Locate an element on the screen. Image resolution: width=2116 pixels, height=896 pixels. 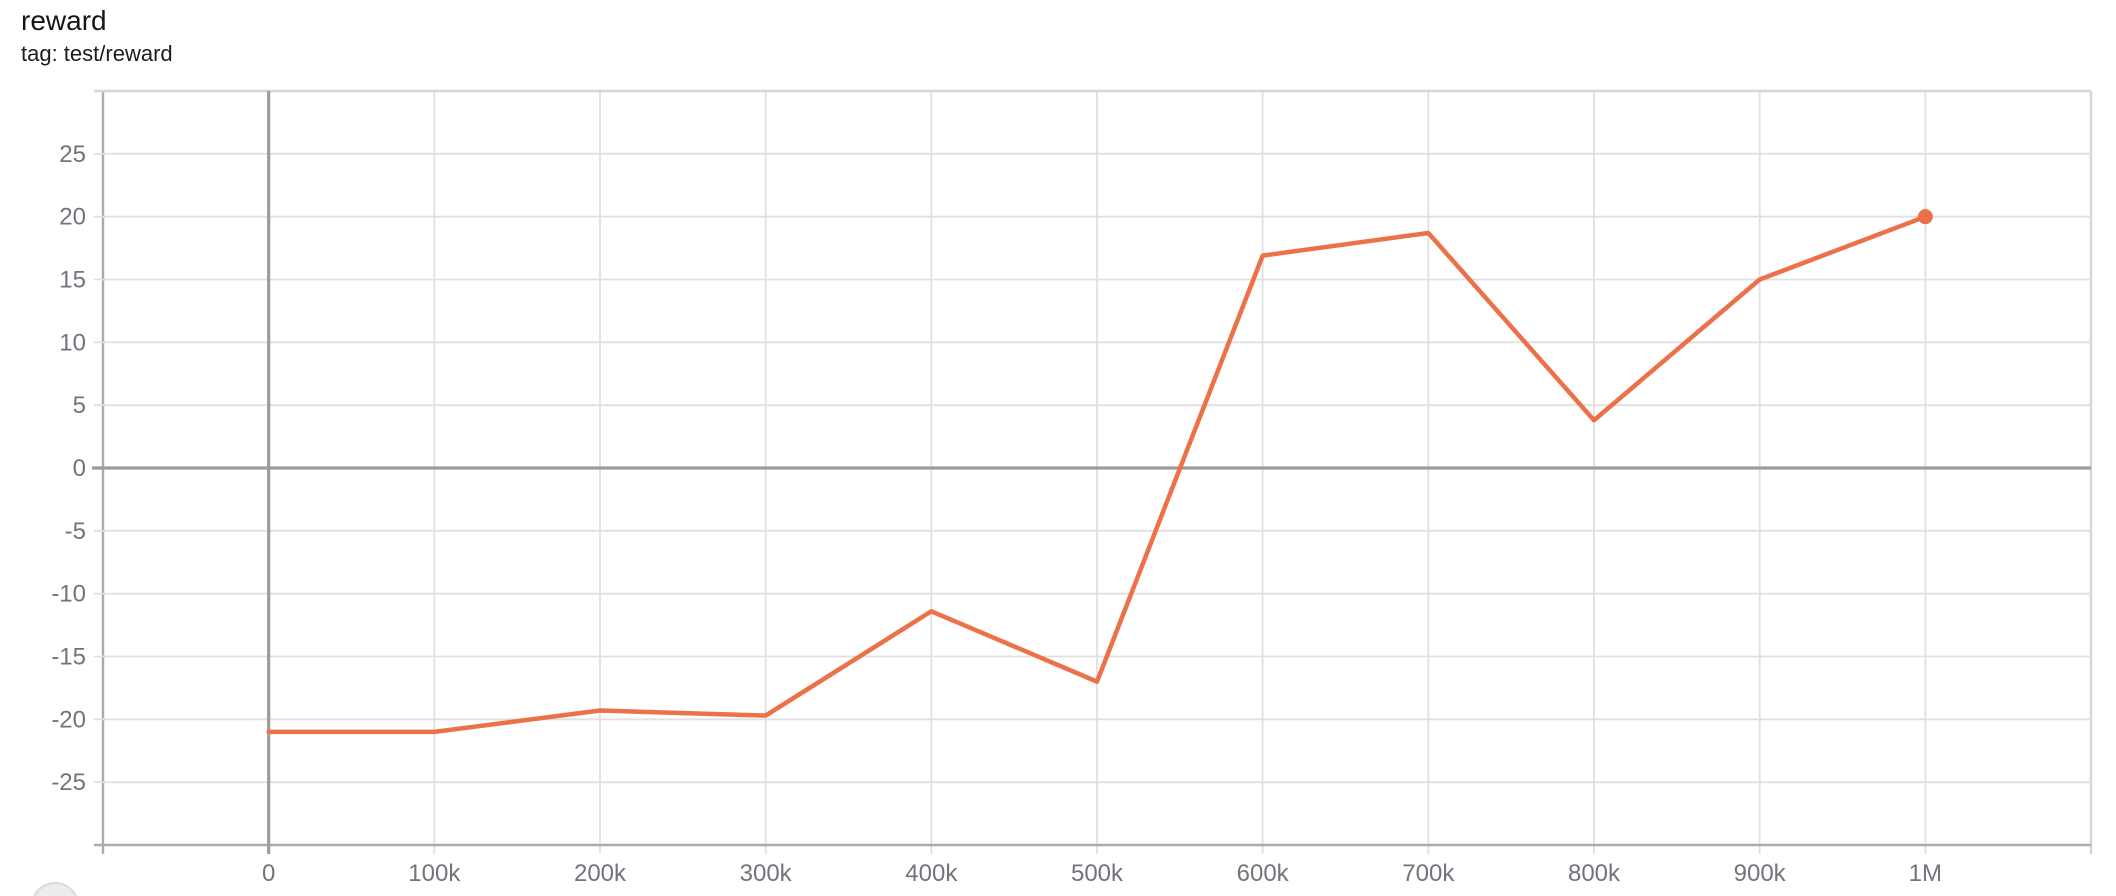
x-tick-label: 300k is located at coordinates (766, 873).